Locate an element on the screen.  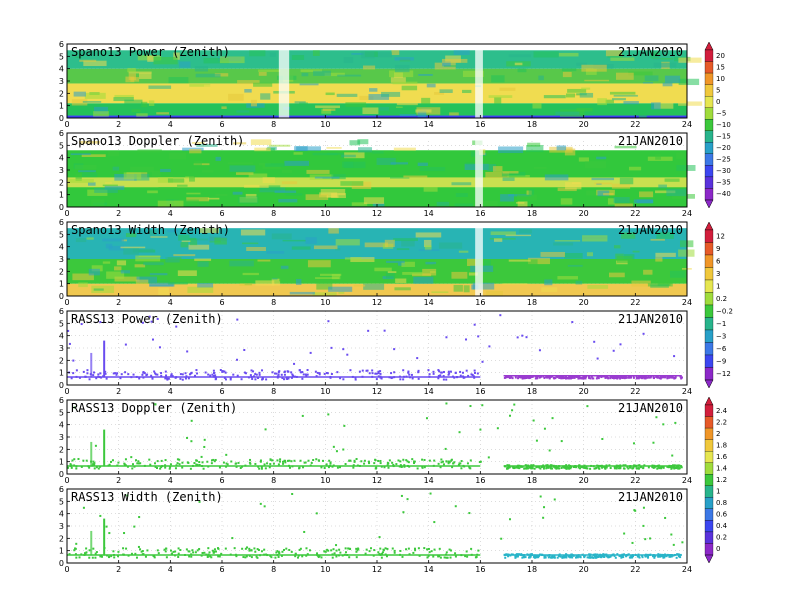
x-tick-label: 20 is located at coordinates (584, 302).